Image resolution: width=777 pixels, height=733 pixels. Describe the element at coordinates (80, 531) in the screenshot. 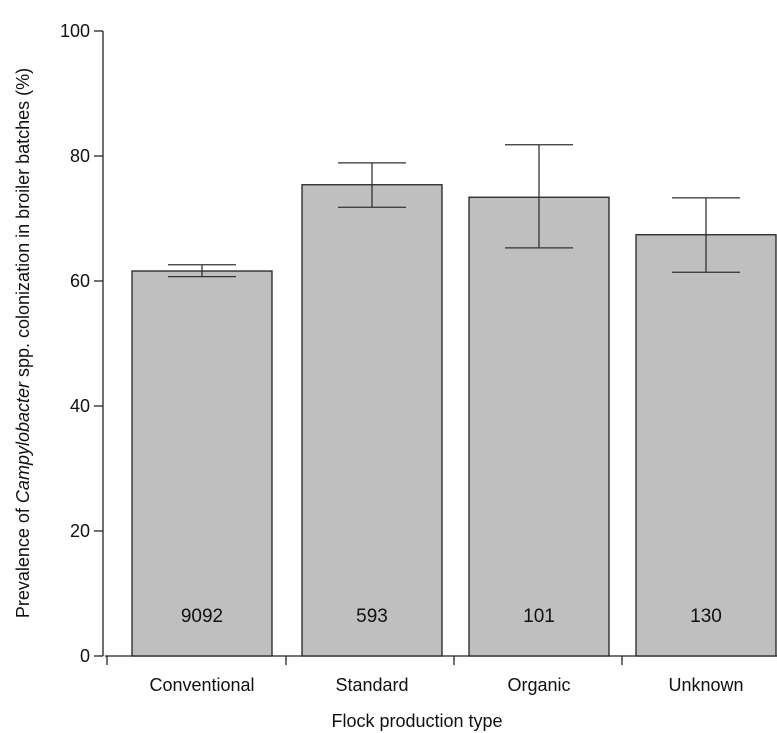

I see `y-tick-label: 20` at that location.